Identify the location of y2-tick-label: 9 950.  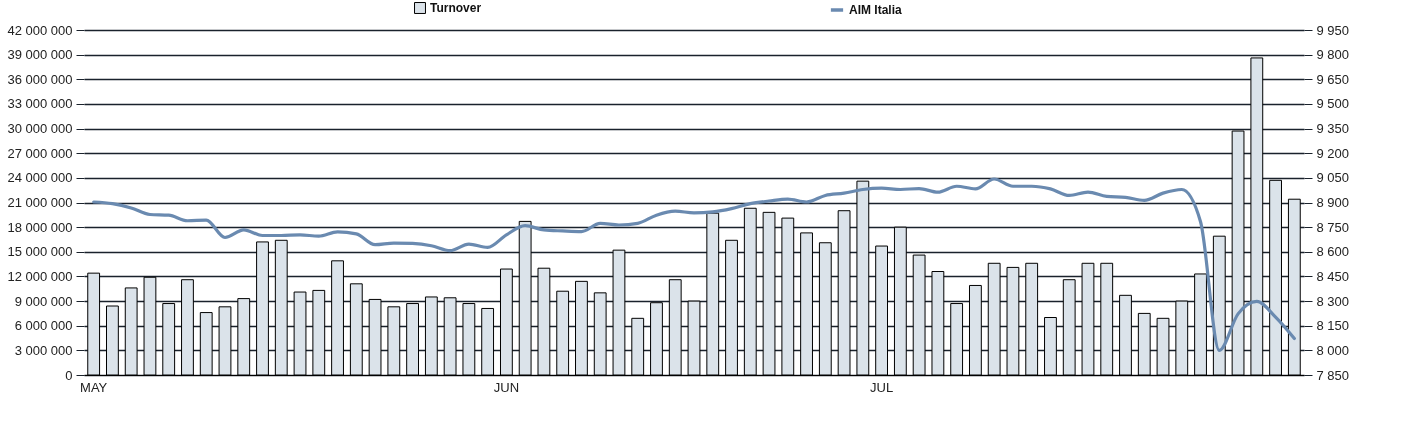
(1333, 30).